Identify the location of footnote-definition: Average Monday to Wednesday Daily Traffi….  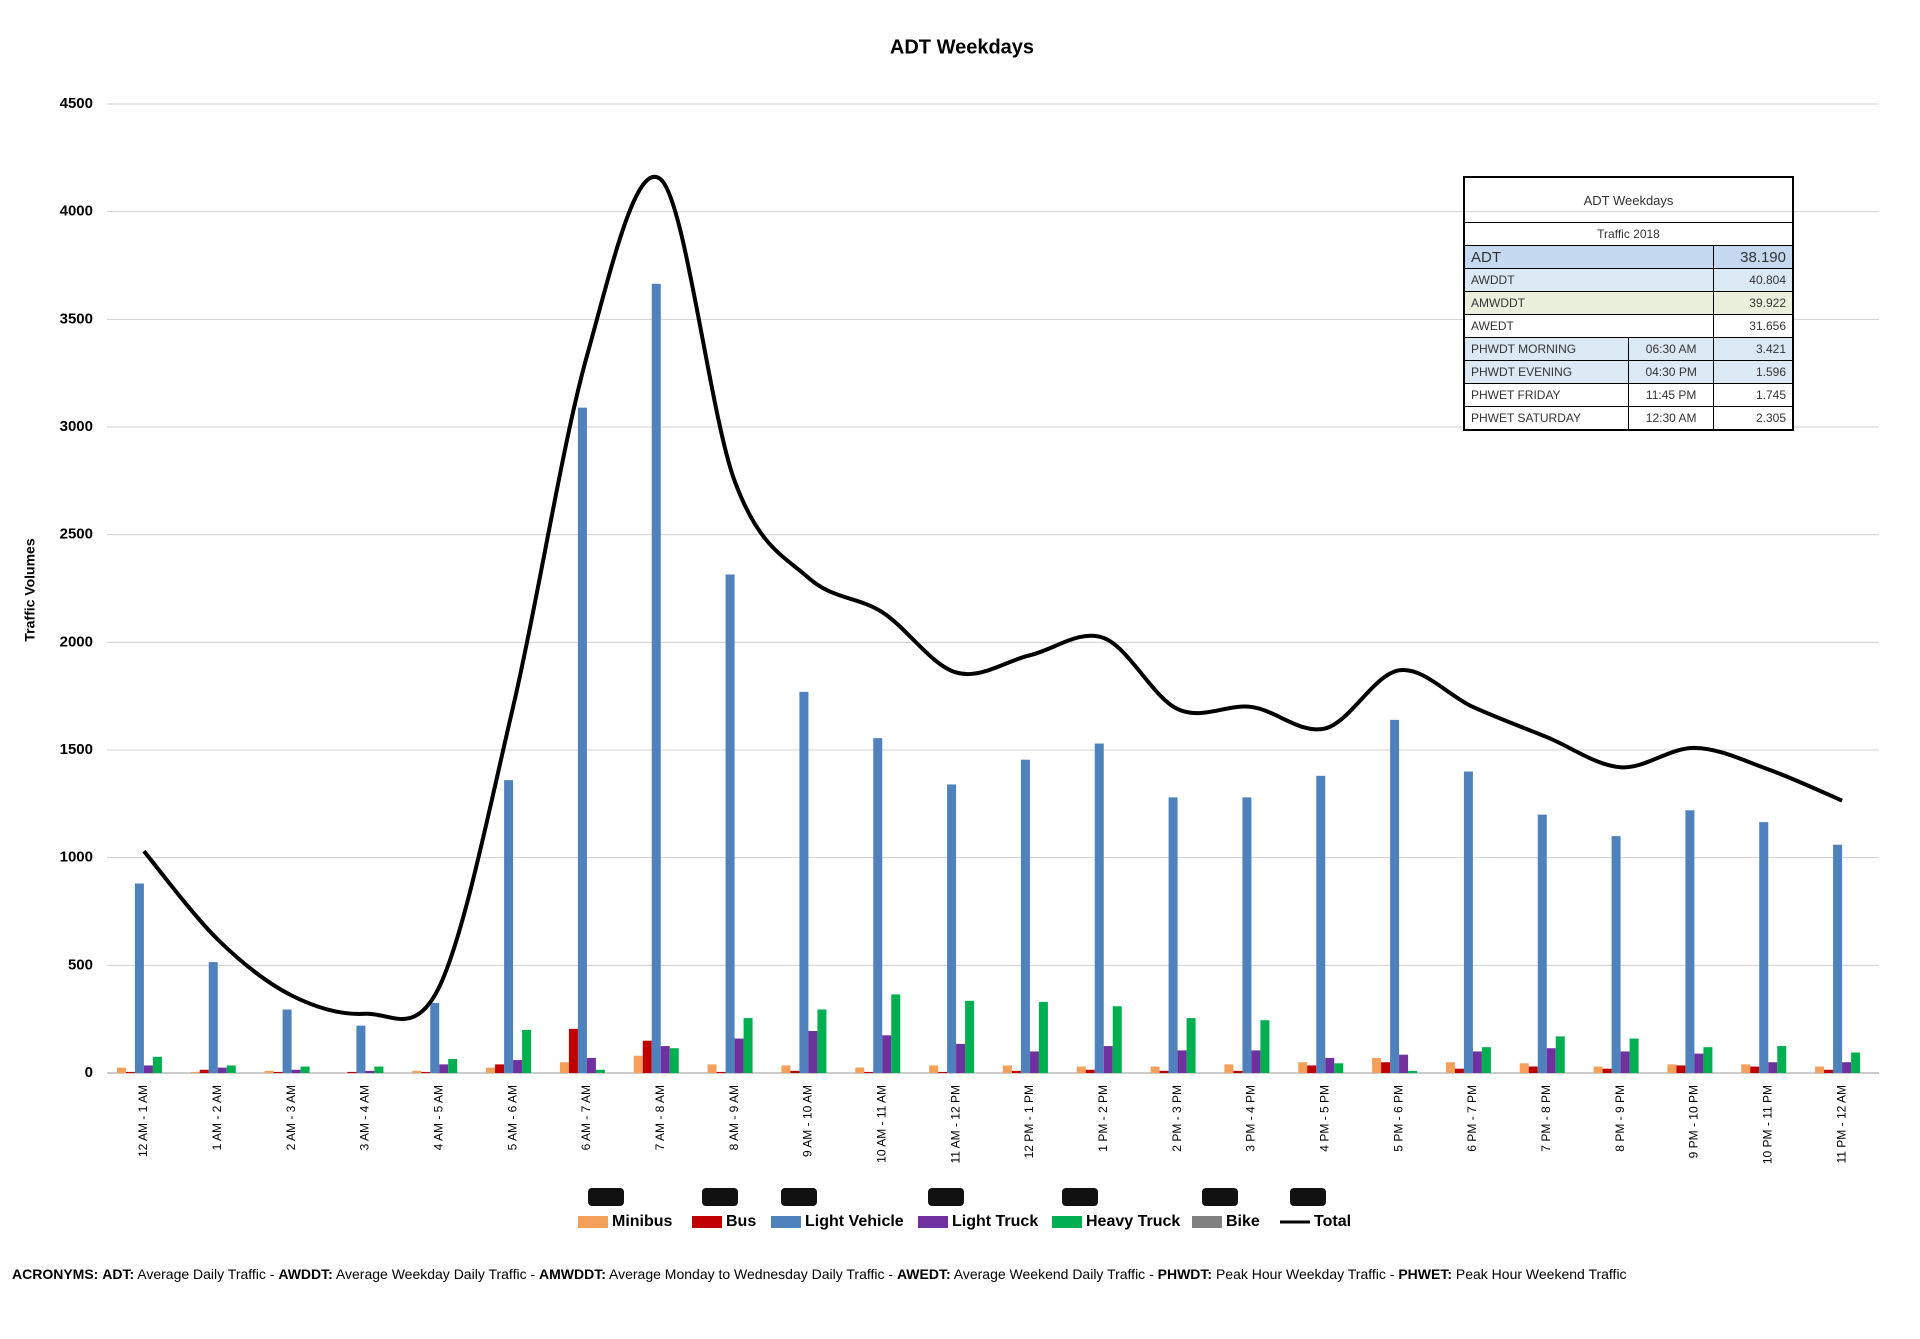
(751, 1274).